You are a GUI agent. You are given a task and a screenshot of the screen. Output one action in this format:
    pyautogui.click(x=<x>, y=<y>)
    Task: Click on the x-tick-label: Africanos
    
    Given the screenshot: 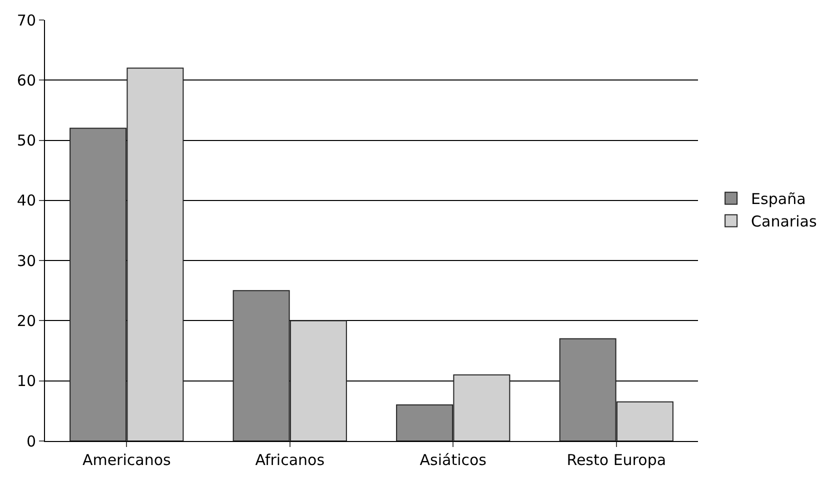 What is the action you would take?
    pyautogui.click(x=290, y=460)
    